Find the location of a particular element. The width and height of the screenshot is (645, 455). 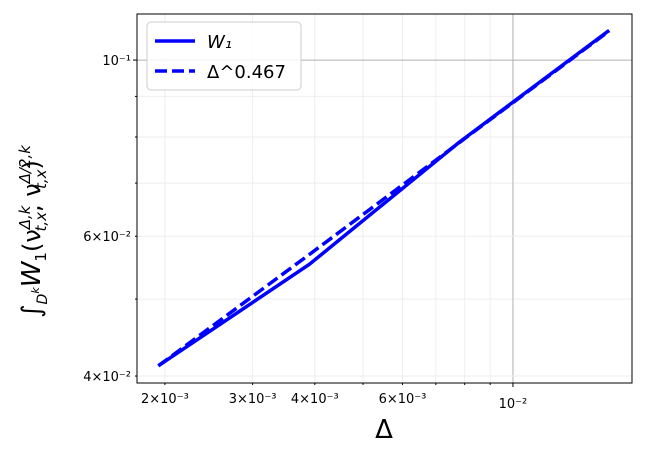

y-tick-label: 10⁻¹ is located at coordinates (116, 61).